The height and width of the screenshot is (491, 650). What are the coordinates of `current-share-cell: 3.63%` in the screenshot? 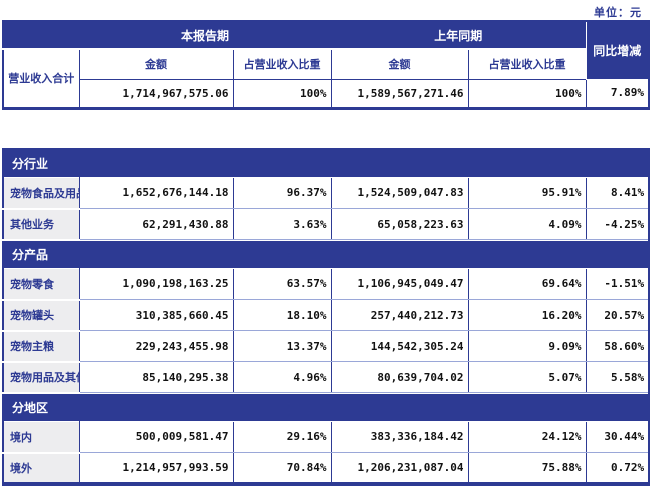 It's located at (281, 224).